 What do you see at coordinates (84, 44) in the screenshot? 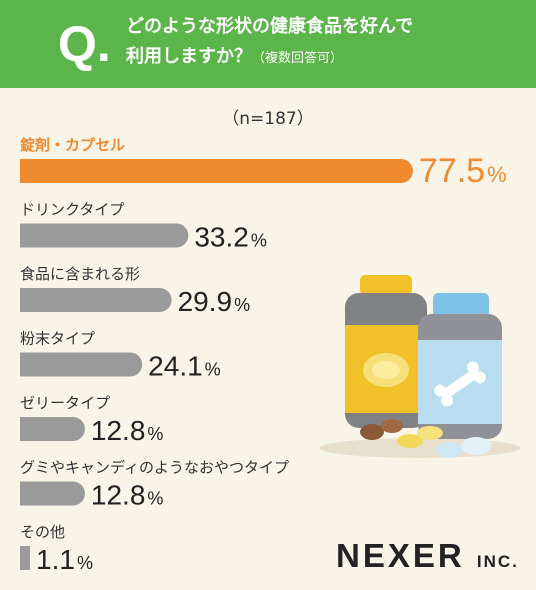
I see `question-mark: Q.` at bounding box center [84, 44].